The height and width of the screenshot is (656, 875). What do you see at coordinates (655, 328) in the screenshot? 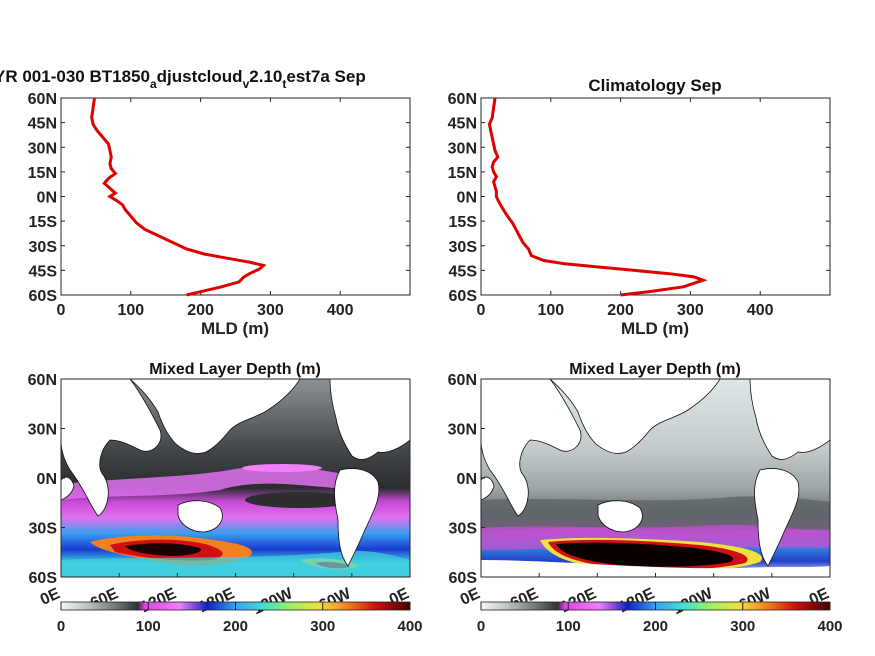
I see `profile-climatology-xlabel: MLD (m)` at bounding box center [655, 328].